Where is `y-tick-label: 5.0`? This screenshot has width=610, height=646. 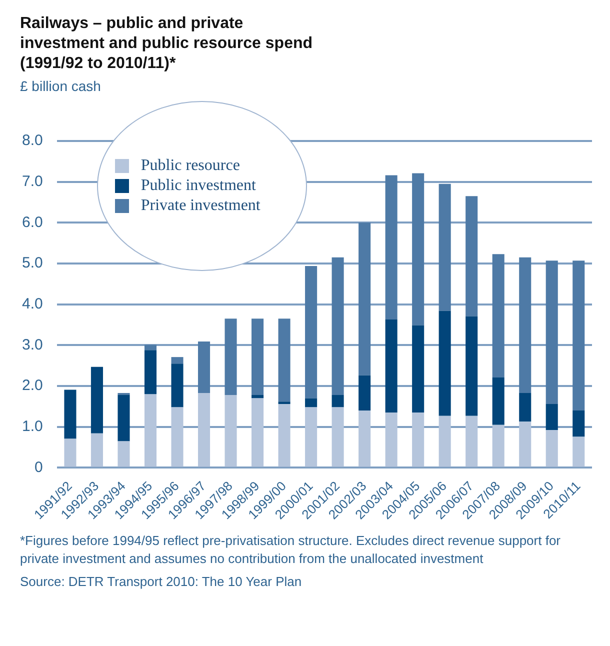 y-tick-label: 5.0 is located at coordinates (32, 263).